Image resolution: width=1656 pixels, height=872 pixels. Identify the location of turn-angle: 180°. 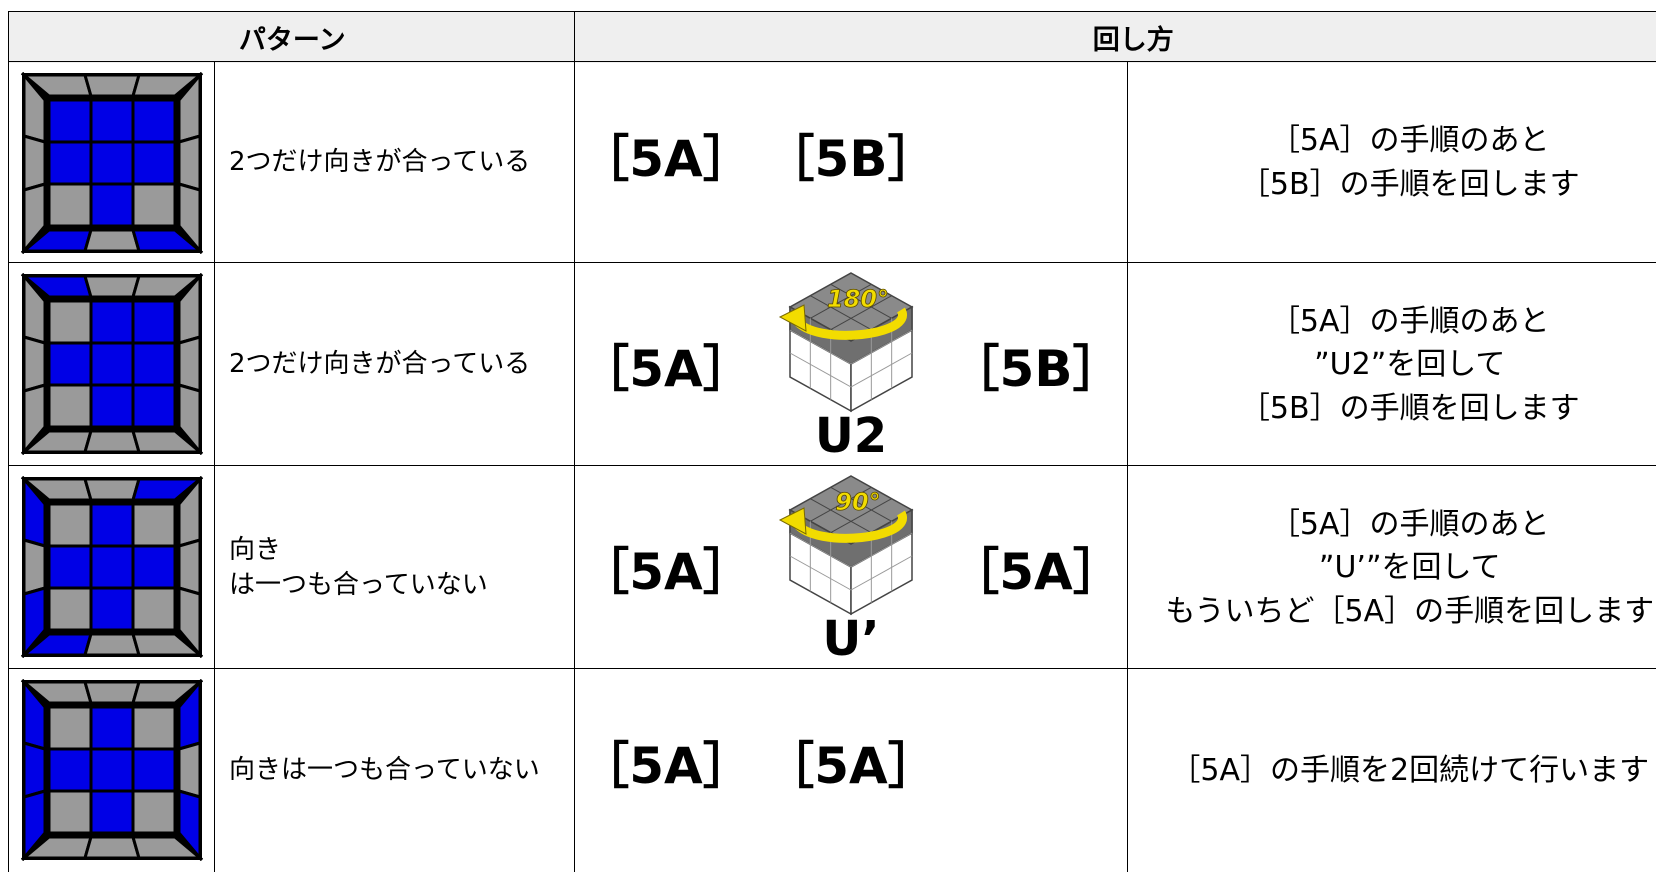
(858, 299).